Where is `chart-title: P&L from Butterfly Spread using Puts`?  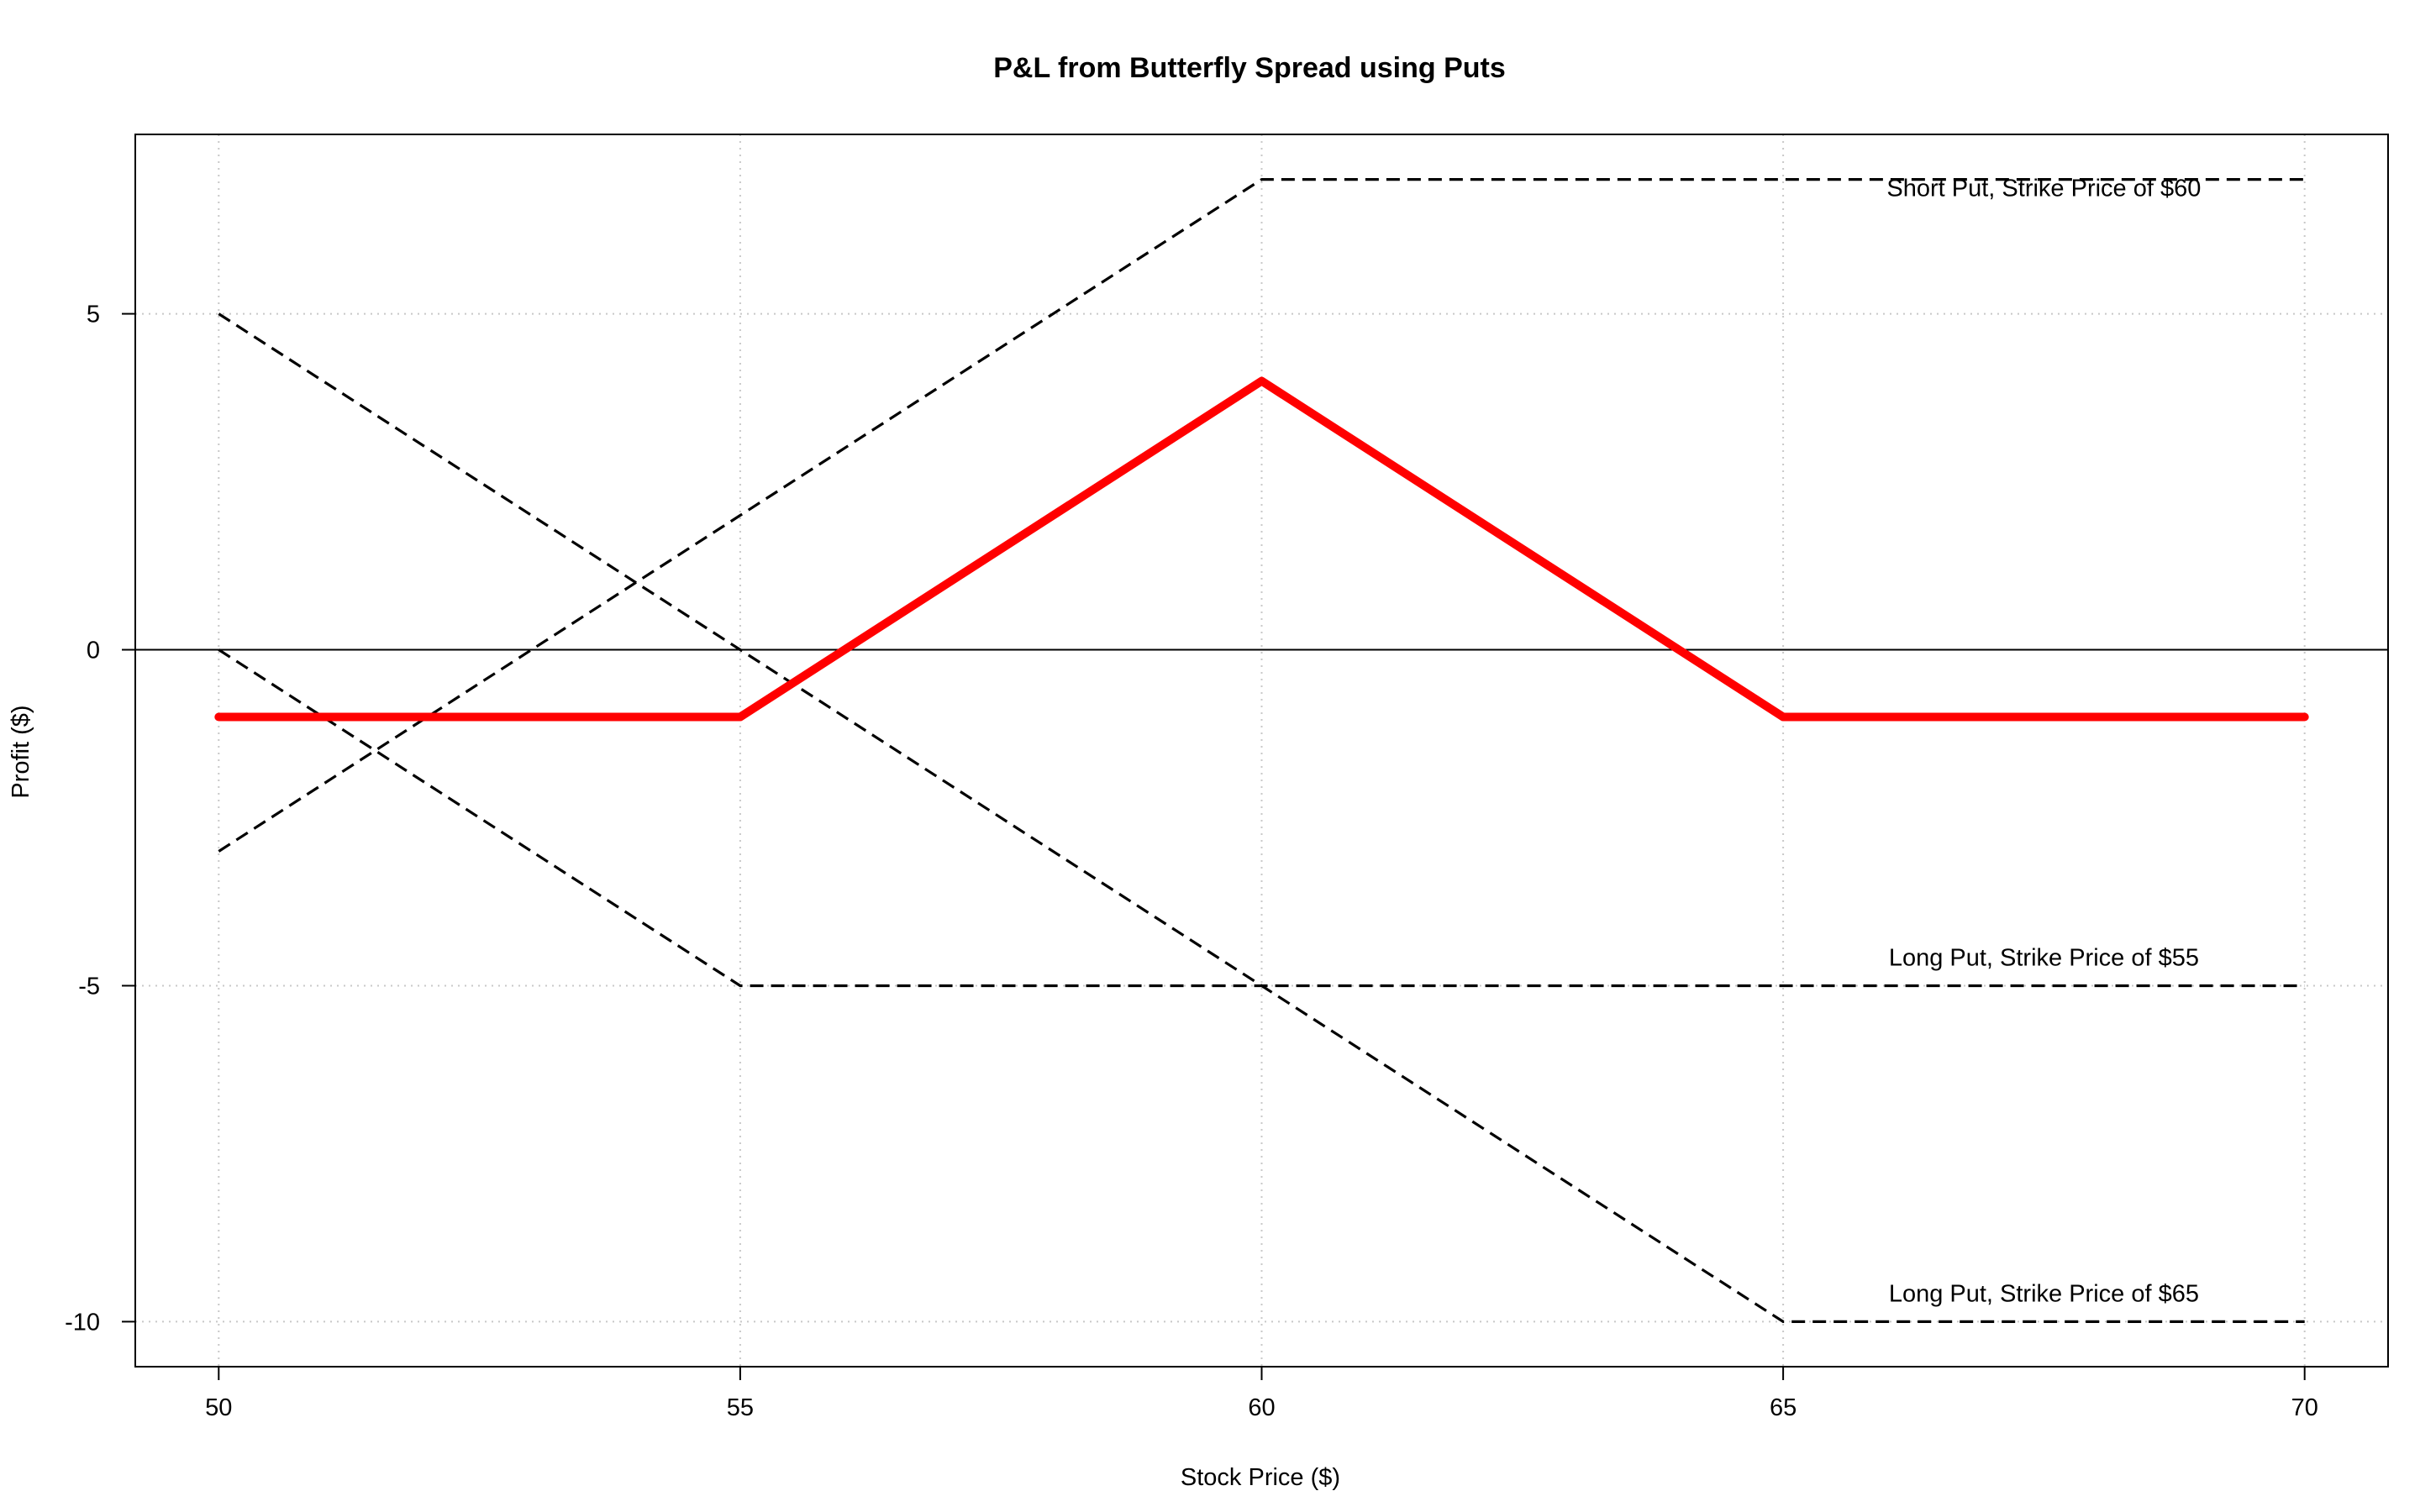
chart-title: P&L from Butterfly Spread using Puts is located at coordinates (1249, 68).